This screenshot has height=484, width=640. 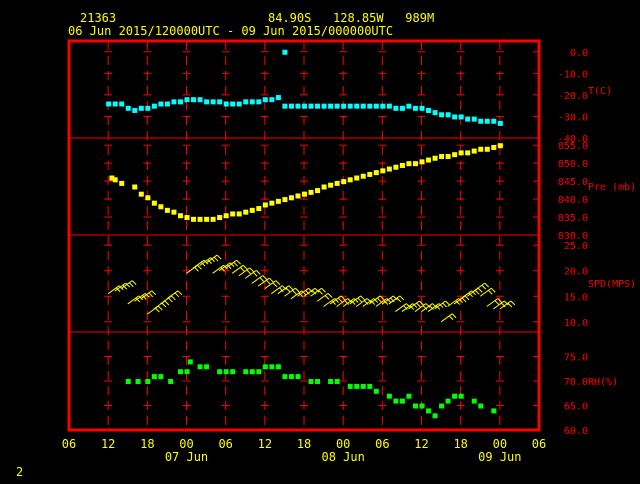 I want to click on y-tick-label: -30.0, so click(x=573, y=117).